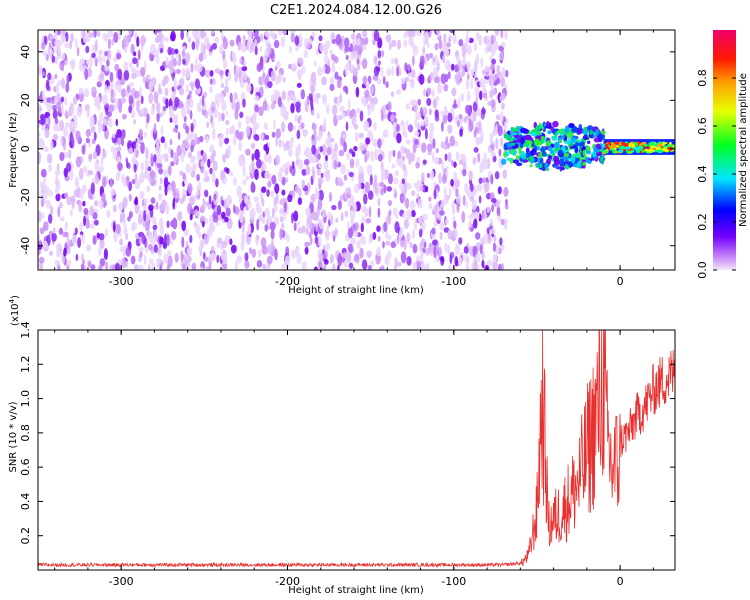  Describe the element at coordinates (121, 281) in the screenshot. I see `x-tick-label: -300` at that location.